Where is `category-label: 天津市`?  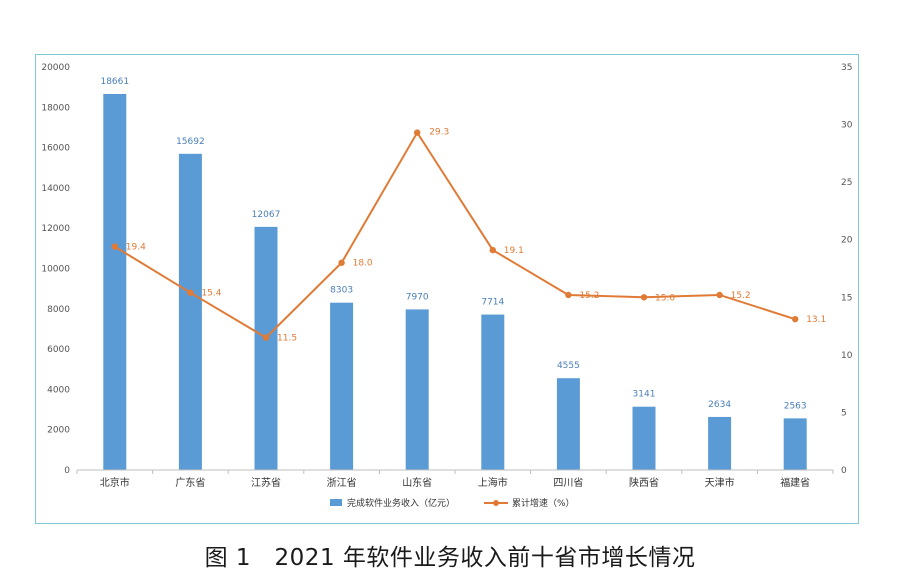
category-label: 天津市 is located at coordinates (720, 482).